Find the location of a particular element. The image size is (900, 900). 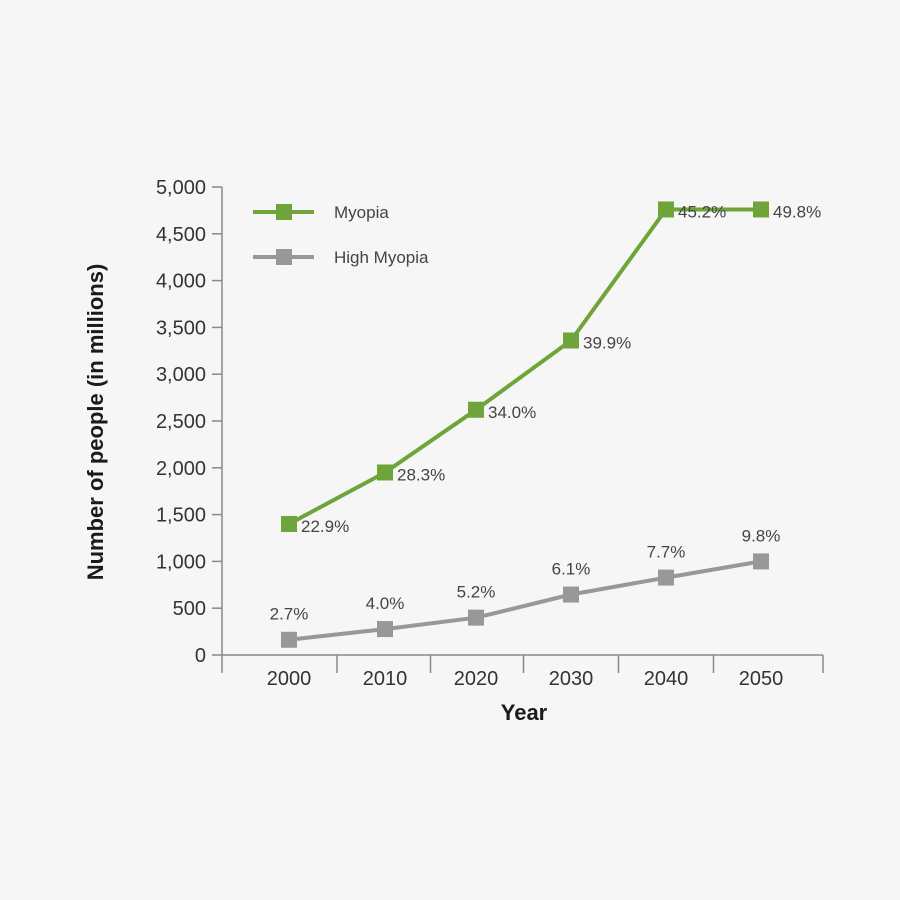

data-label-high-myopia: 4.0% is located at coordinates (385, 603).